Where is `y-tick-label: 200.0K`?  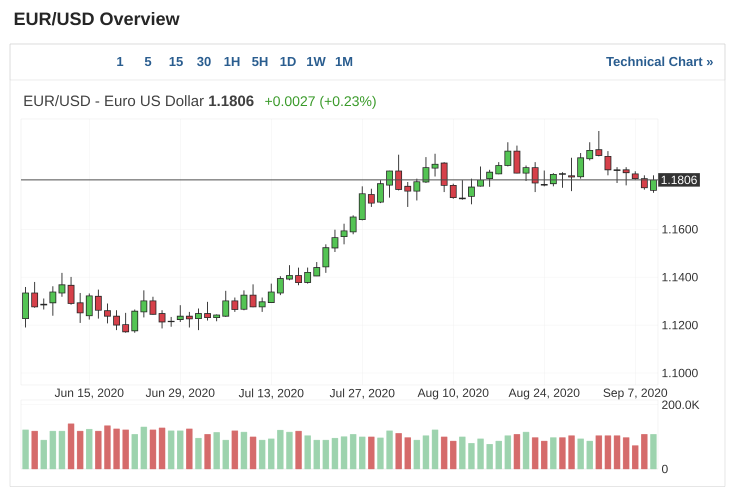
y-tick-label: 200.0K is located at coordinates (681, 405).